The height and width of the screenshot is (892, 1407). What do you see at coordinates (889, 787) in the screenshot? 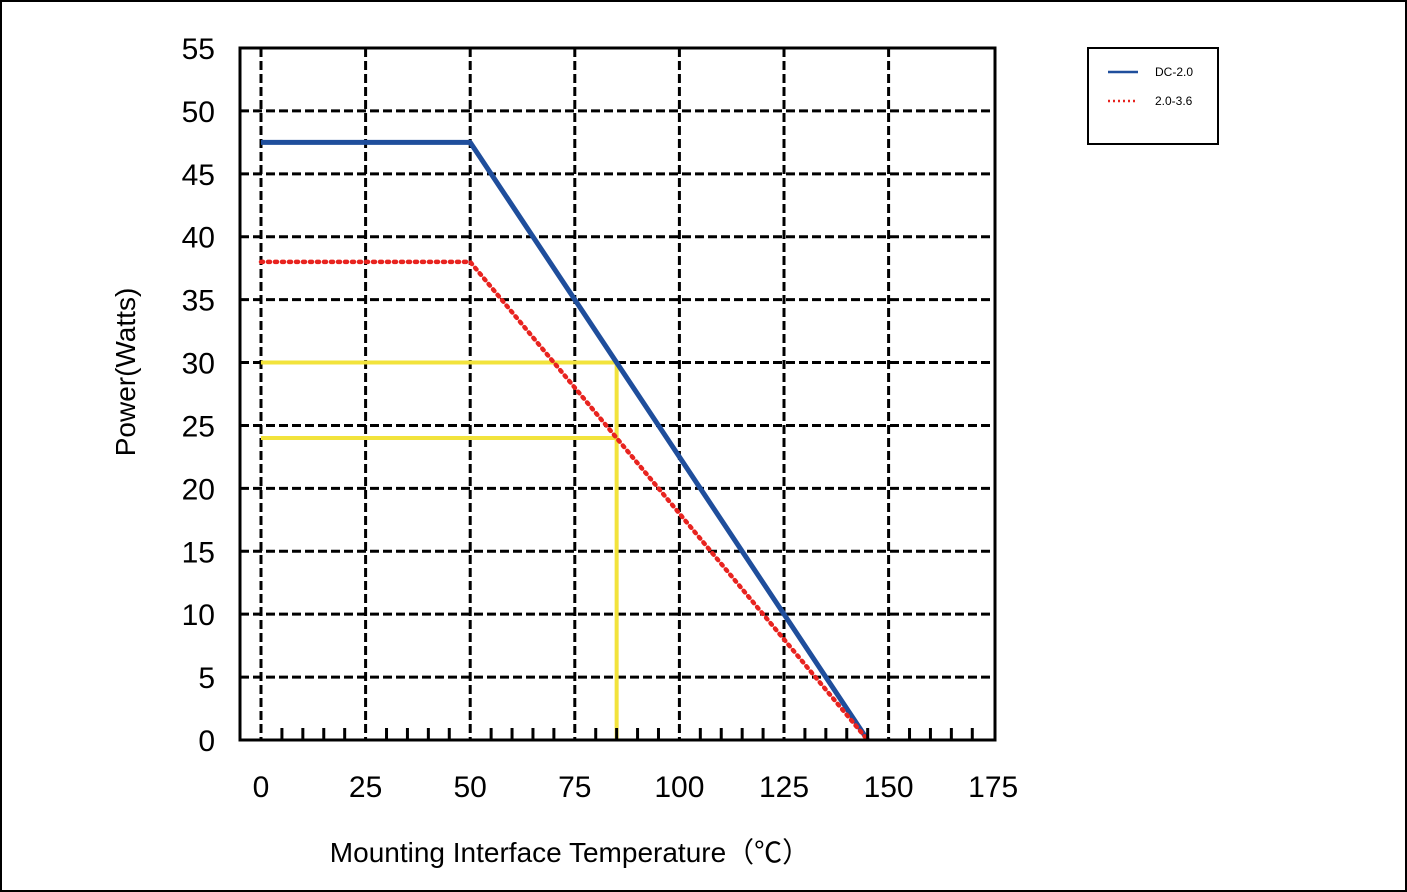
I see `x-tick-label: 150` at bounding box center [889, 787].